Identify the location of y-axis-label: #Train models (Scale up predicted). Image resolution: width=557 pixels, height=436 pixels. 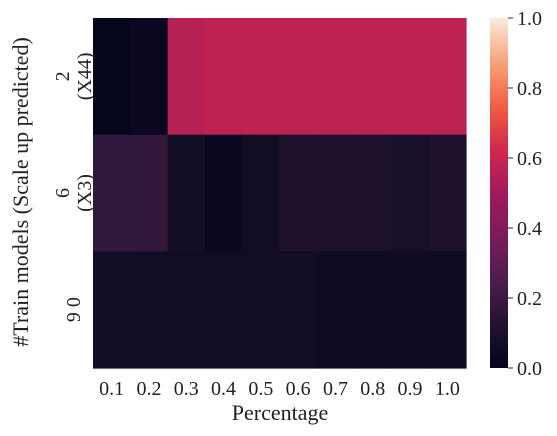
(20, 192).